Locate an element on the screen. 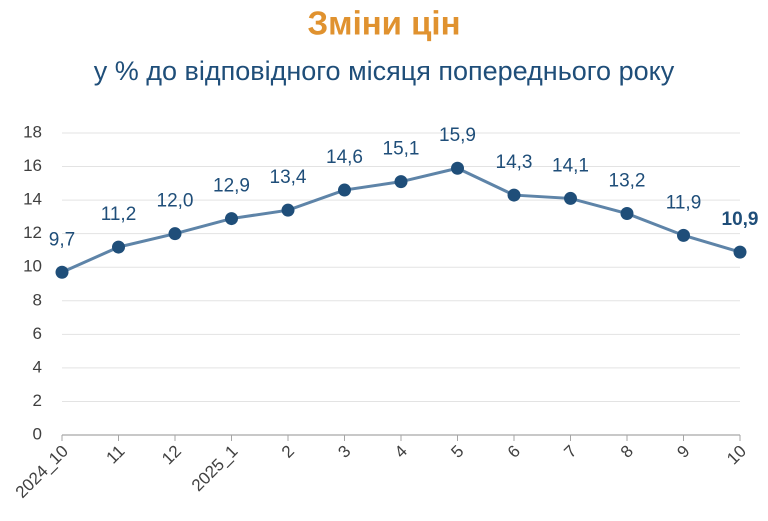 This screenshot has height=521, width=768. x-tick-label: 2024_10 is located at coordinates (42, 472).